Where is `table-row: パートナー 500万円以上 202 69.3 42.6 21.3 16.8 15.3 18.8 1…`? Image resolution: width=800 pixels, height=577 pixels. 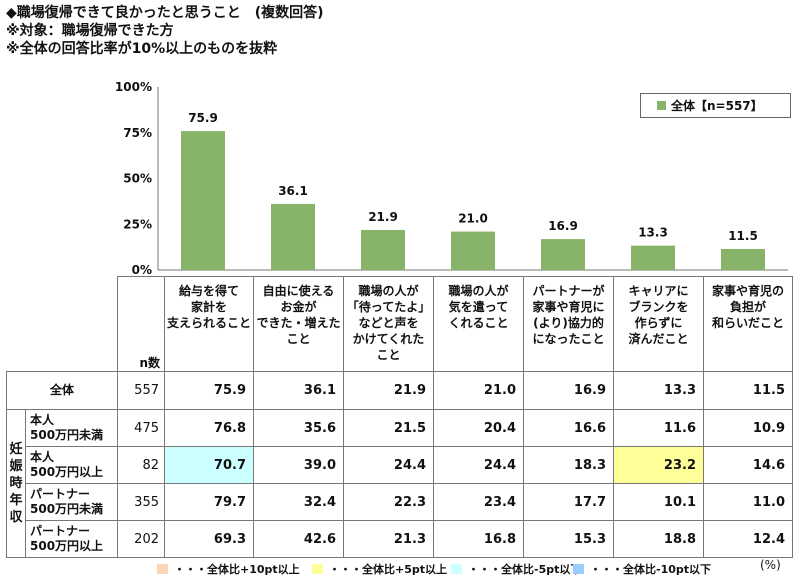 table-row: パートナー 500万円以上 202 69.3 42.6 21.3 16.8 15.3 18.8 1… is located at coordinates (400, 539).